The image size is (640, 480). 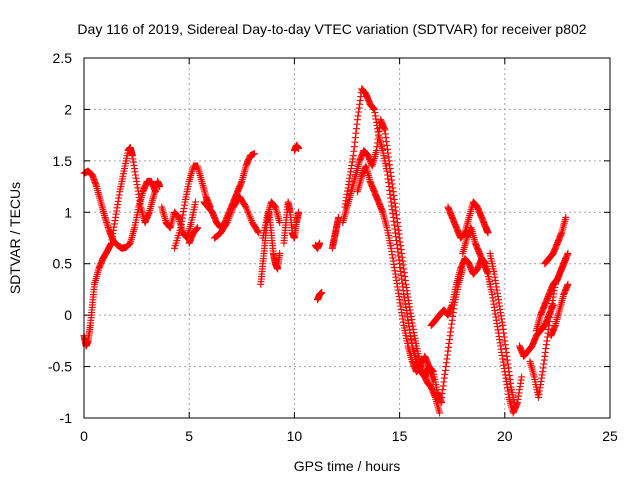 What do you see at coordinates (68, 109) in the screenshot?
I see `y-tick-label: 2` at bounding box center [68, 109].